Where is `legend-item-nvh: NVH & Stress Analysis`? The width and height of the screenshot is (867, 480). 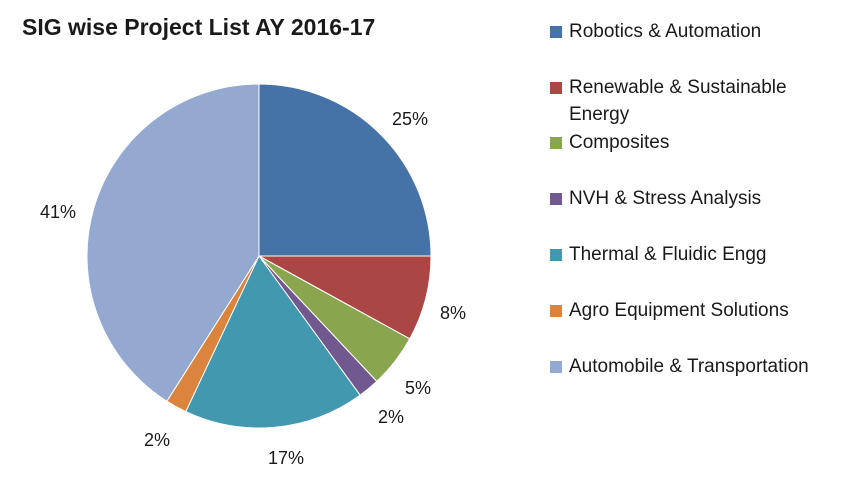 legend-item-nvh: NVH & Stress Analysis is located at coordinates (694, 198).